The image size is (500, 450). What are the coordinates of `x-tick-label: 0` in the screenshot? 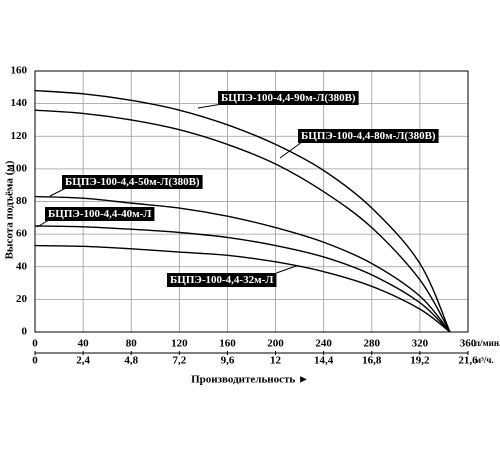 It's located at (35, 344).